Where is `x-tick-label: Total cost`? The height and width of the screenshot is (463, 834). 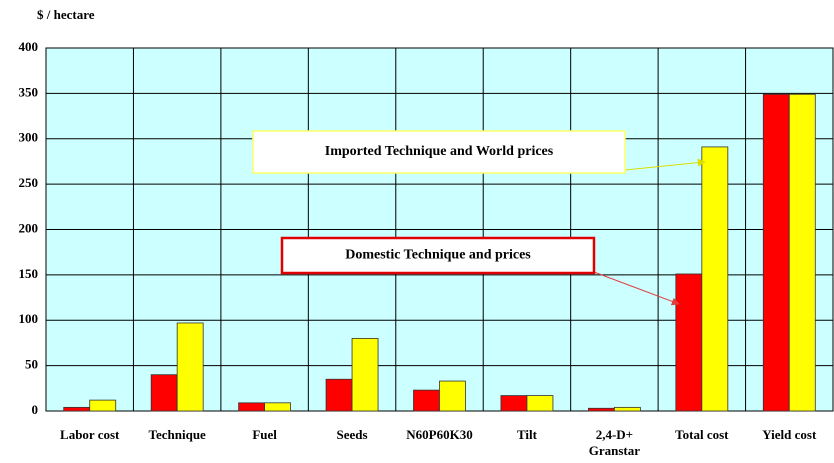
x-tick-label: Total cost is located at coordinates (702, 434).